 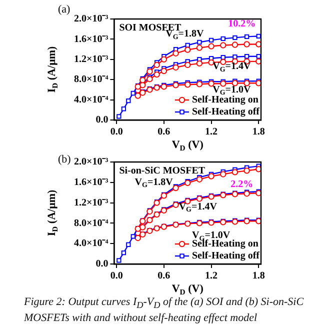 I want to click on annotation: 10.2%, so click(x=242, y=24).